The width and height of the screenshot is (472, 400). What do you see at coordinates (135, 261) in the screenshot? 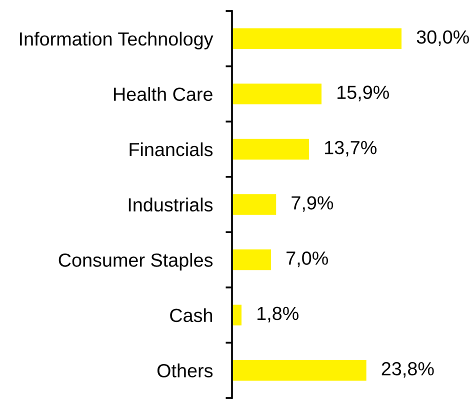
I see `y-tick-label: Consumer Staples` at bounding box center [135, 261].